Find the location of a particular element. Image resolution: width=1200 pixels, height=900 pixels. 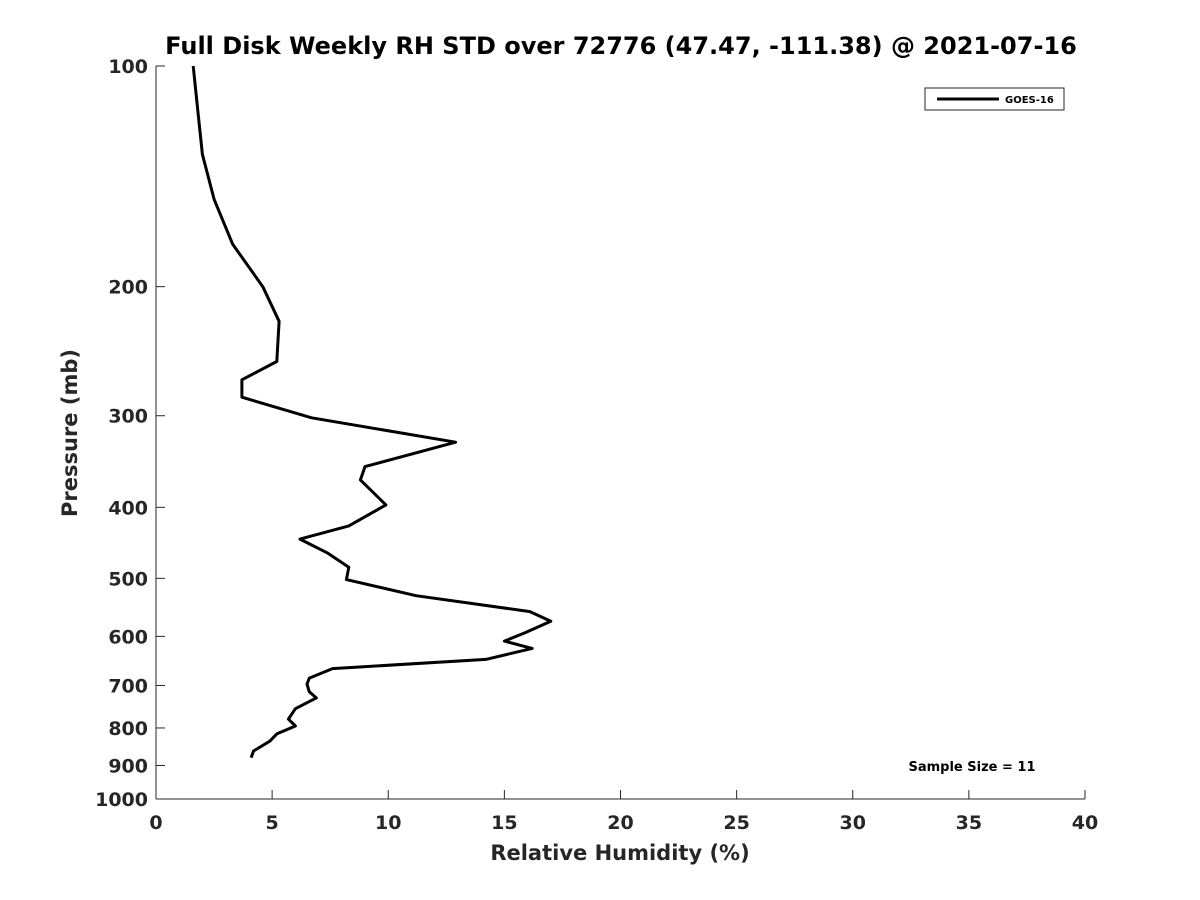

x-tick-label: 5 is located at coordinates (272, 823).